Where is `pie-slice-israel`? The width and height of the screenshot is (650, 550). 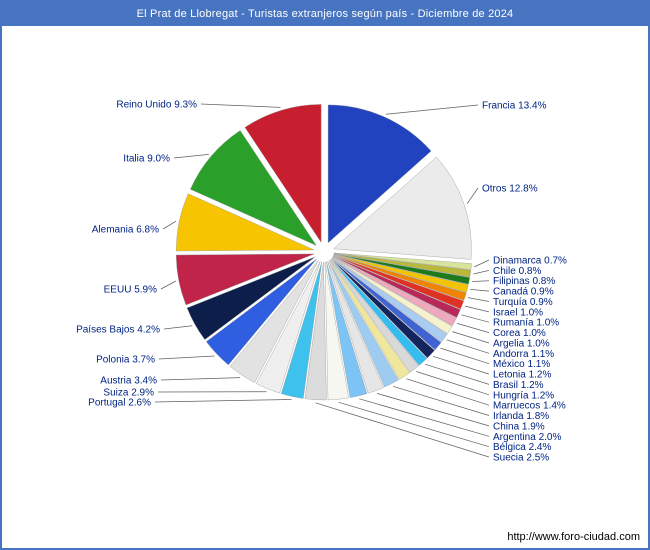 pie-slice-israel is located at coordinates (398, 282).